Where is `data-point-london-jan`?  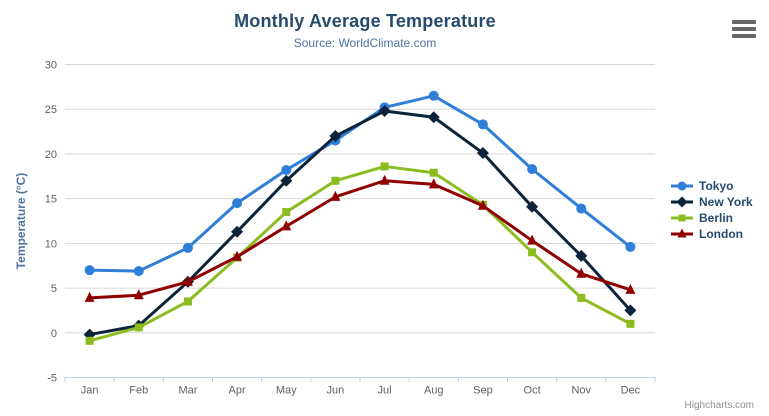 data-point-london-jan is located at coordinates (89, 296).